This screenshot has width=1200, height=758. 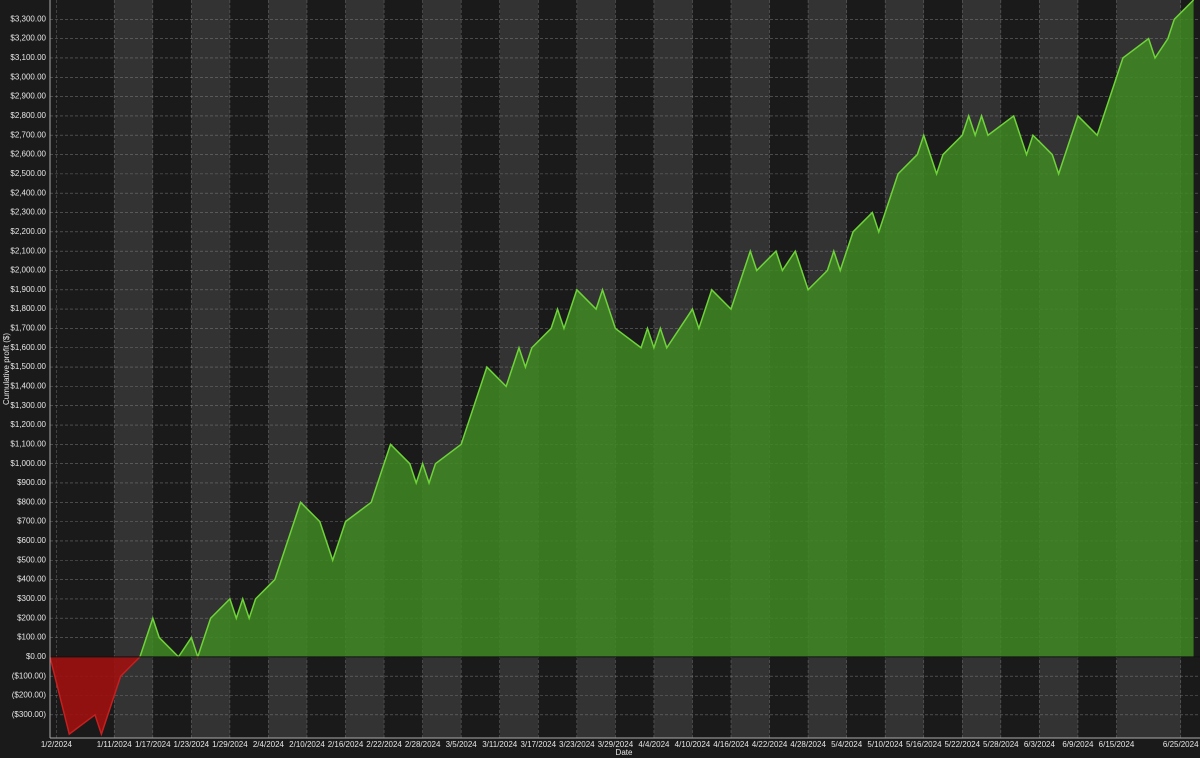 I want to click on x-tick-label: 2/16/2024, so click(x=346, y=744).